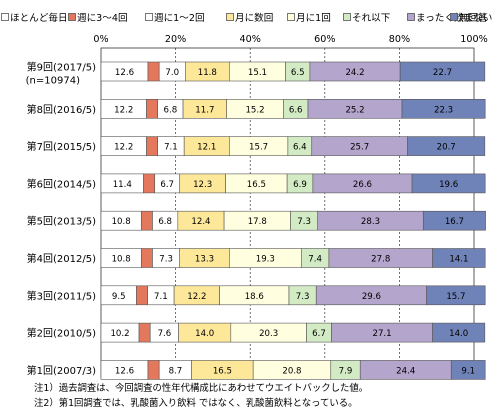  What do you see at coordinates (290, 39) in the screenshot?
I see `x-axis-ticks: 0% 20% 40% 60% 80% 100%` at bounding box center [290, 39].